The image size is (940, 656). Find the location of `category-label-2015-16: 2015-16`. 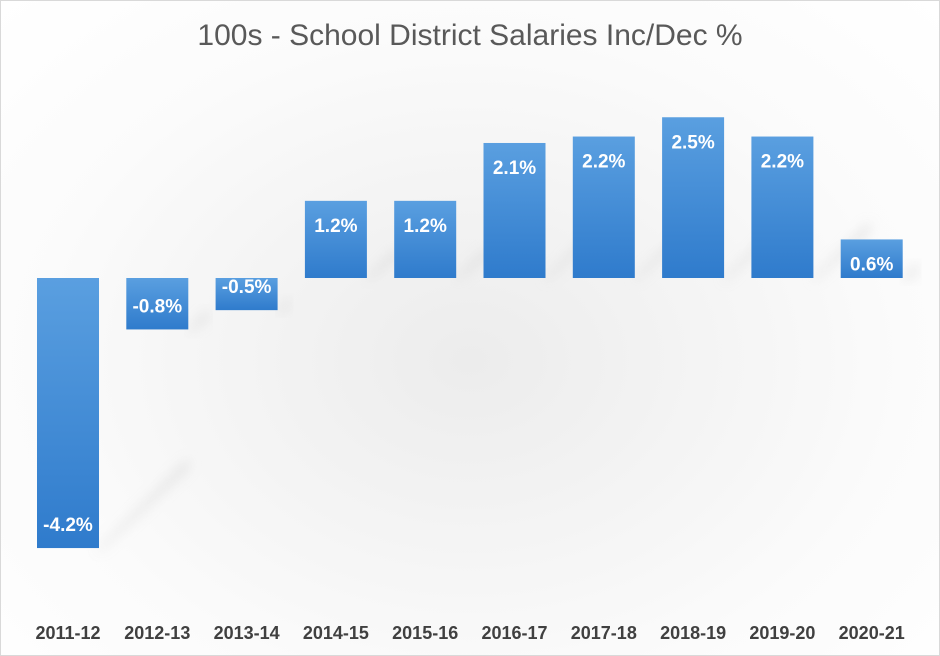

category-label-2015-16: 2015-16 is located at coordinates (425, 633).